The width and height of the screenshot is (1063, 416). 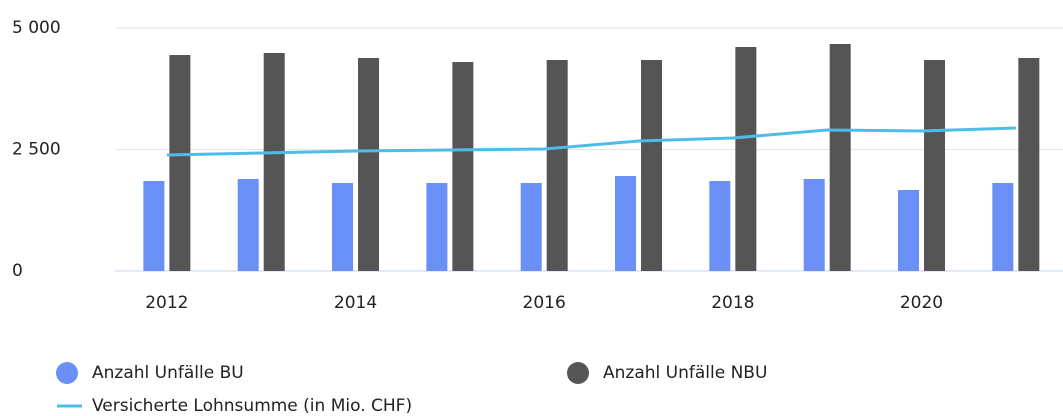 I want to click on legend-label: Anzahl Unfälle NBU, so click(x=685, y=373).